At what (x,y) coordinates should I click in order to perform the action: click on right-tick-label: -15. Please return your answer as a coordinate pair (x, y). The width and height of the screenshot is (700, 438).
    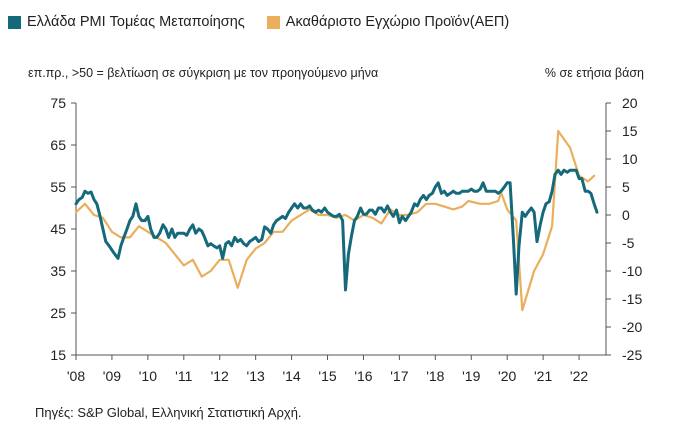
    Looking at the image, I should click on (632, 299).